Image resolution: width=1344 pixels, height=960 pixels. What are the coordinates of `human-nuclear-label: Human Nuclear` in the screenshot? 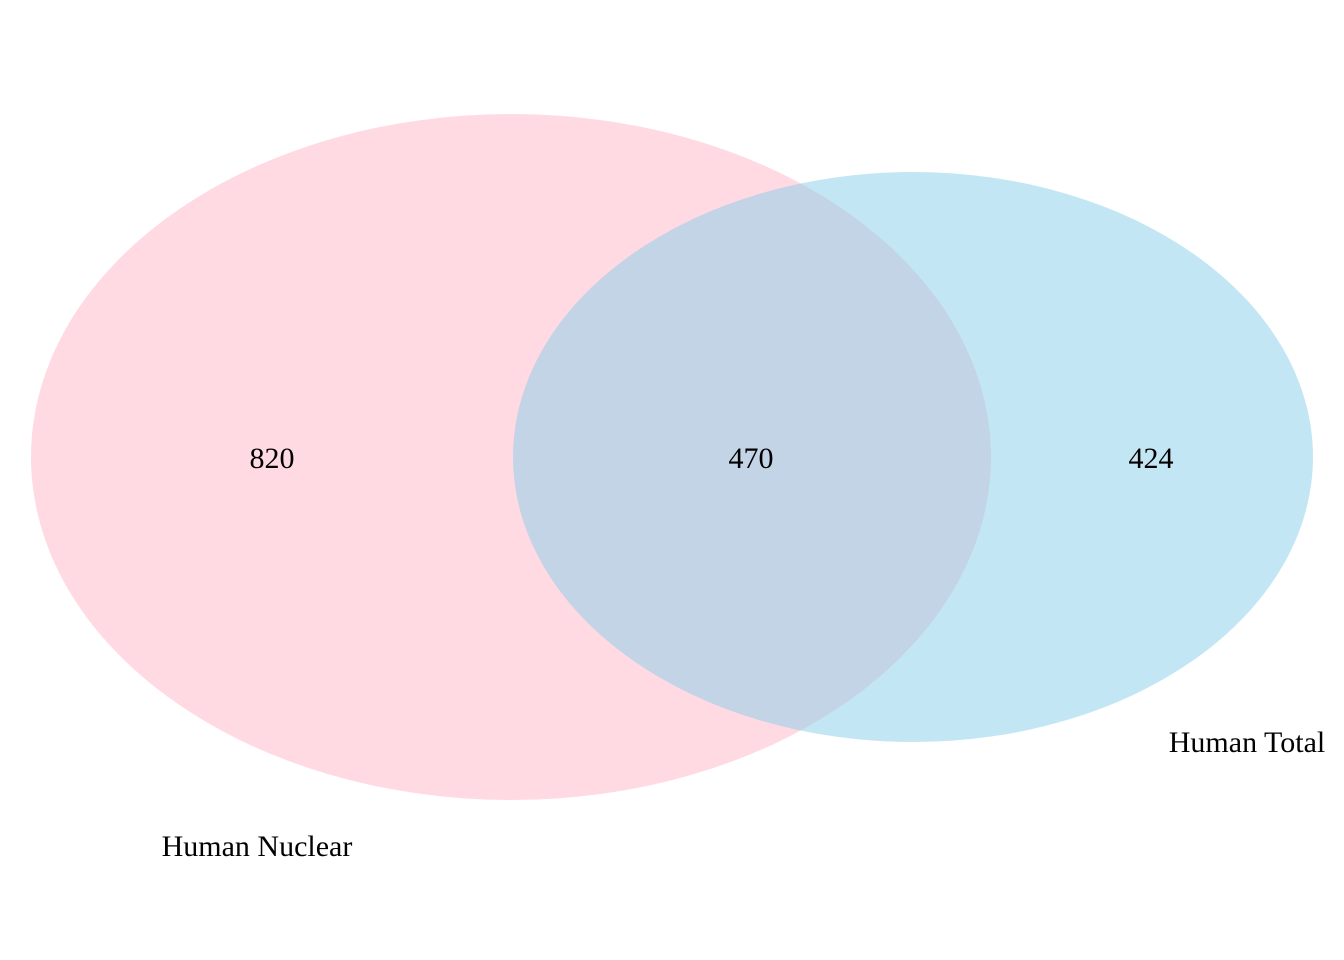 It's located at (257, 846).